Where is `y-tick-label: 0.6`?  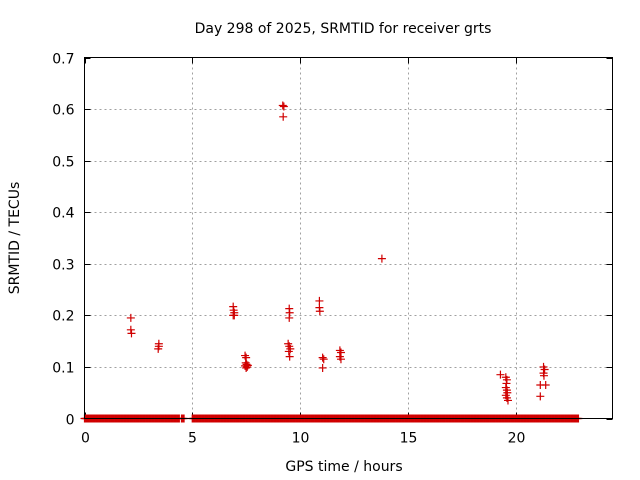
y-tick-label: 0.6 is located at coordinates (63, 111).